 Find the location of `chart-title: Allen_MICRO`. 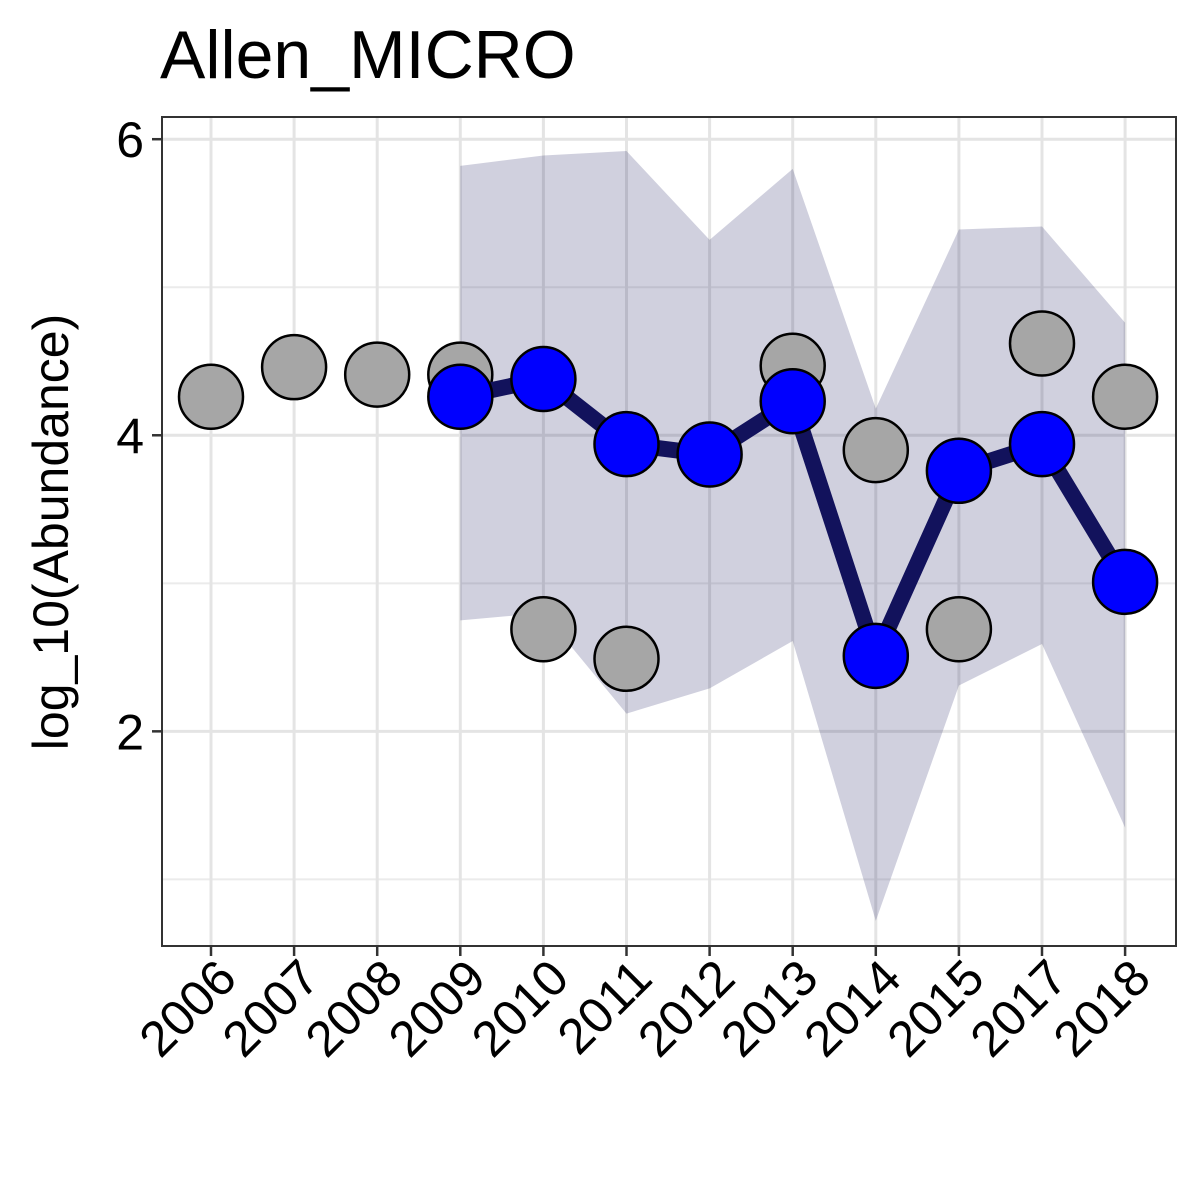

chart-title: Allen_MICRO is located at coordinates (368, 55).